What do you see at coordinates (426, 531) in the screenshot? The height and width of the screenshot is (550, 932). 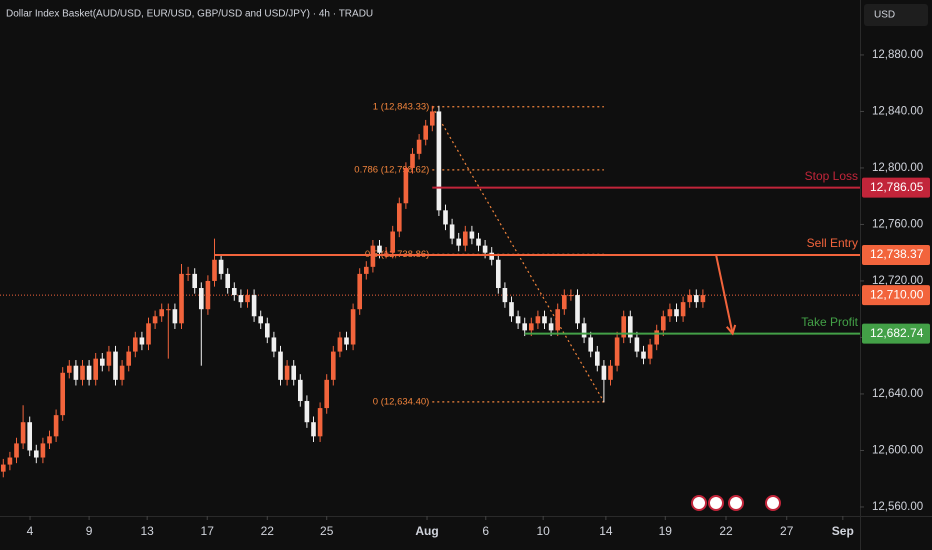 I see `x-tick-label: Aug` at bounding box center [426, 531].